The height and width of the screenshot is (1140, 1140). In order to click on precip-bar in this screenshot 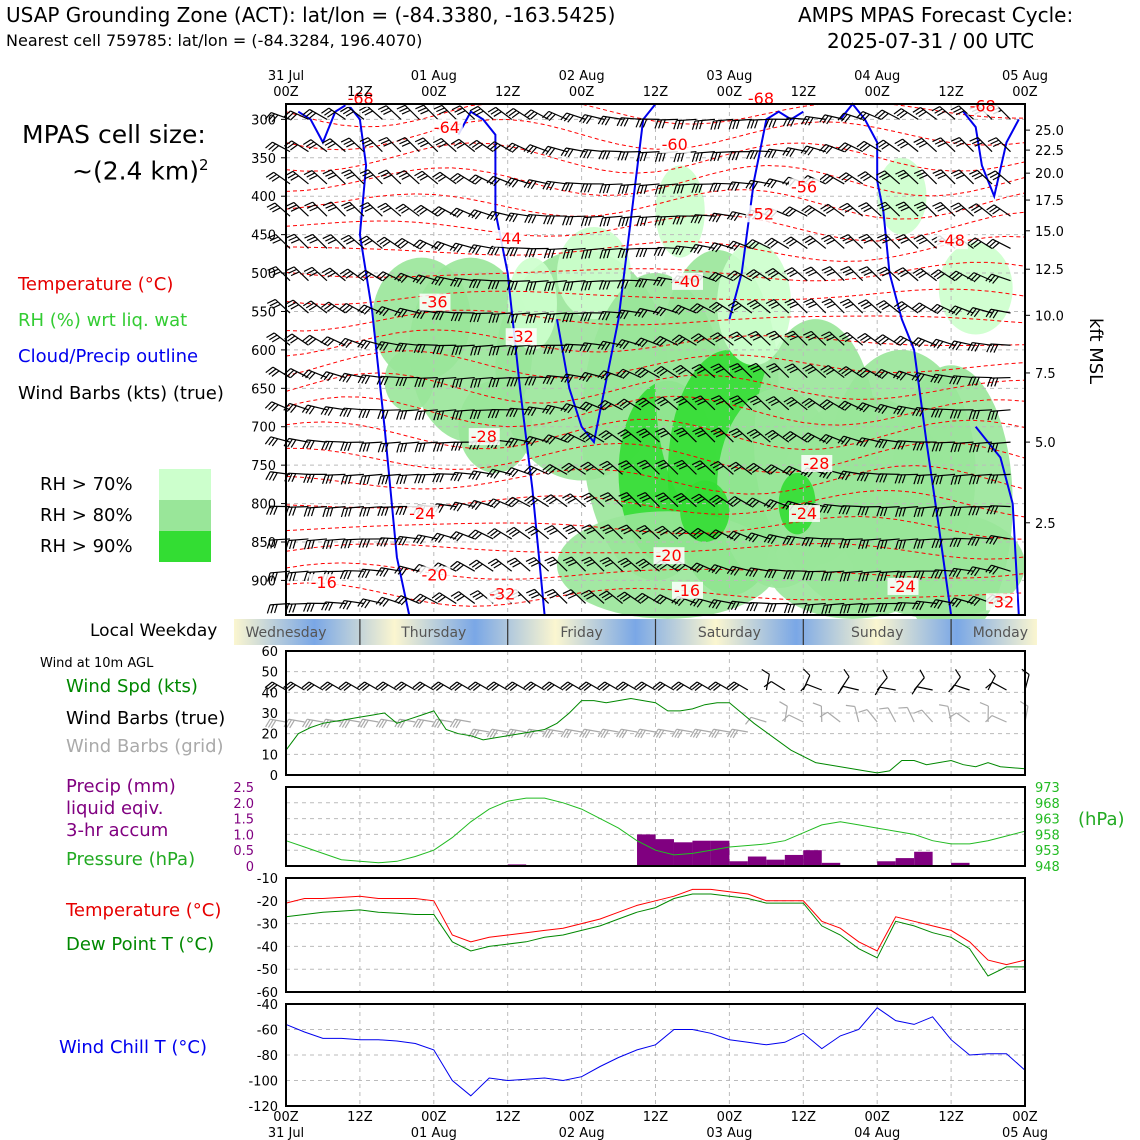, I will do `click(738, 863)`.